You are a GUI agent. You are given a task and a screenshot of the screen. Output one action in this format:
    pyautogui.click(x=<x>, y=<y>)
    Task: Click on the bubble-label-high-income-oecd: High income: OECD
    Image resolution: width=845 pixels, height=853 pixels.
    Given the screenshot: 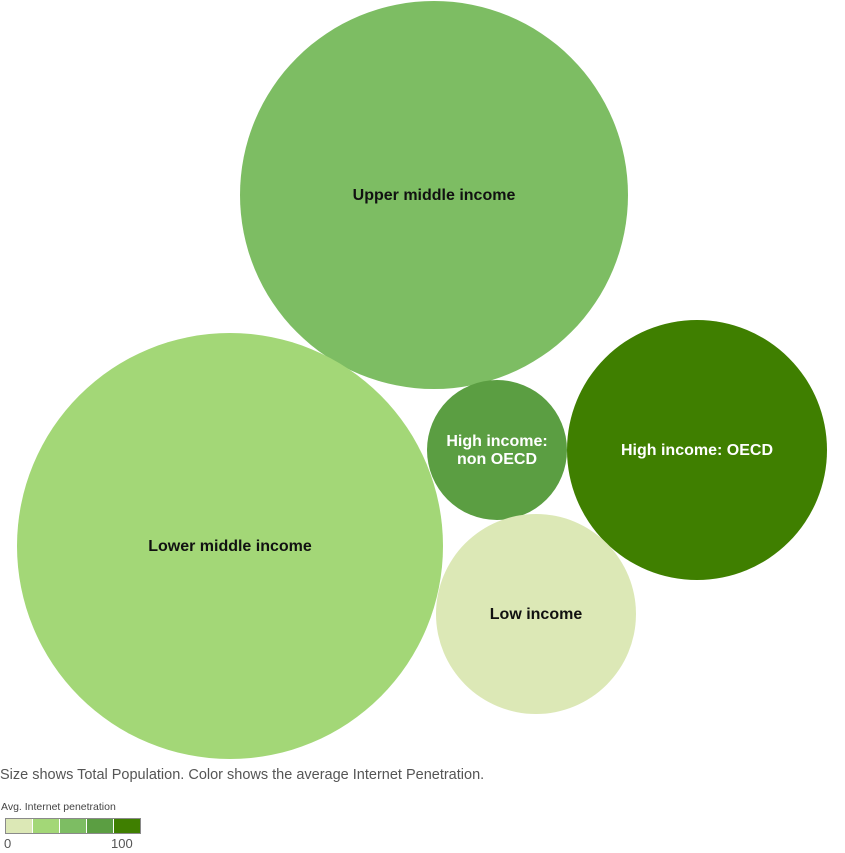 What is the action you would take?
    pyautogui.click(x=697, y=450)
    